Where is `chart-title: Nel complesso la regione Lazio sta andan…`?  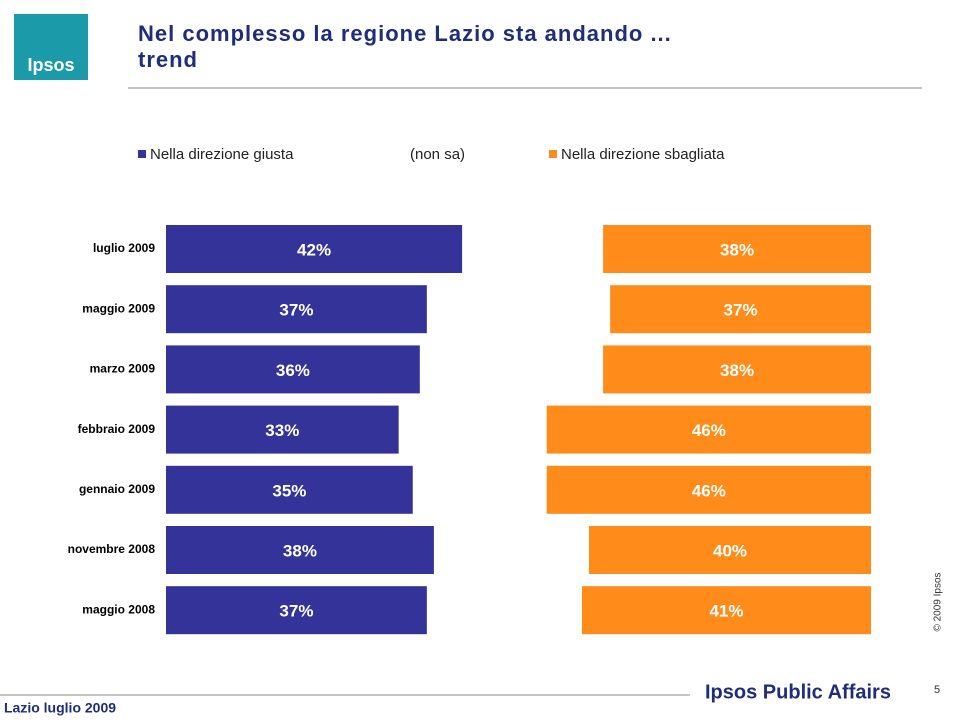
chart-title: Nel complesso la regione Lazio sta andan… is located at coordinates (405, 33).